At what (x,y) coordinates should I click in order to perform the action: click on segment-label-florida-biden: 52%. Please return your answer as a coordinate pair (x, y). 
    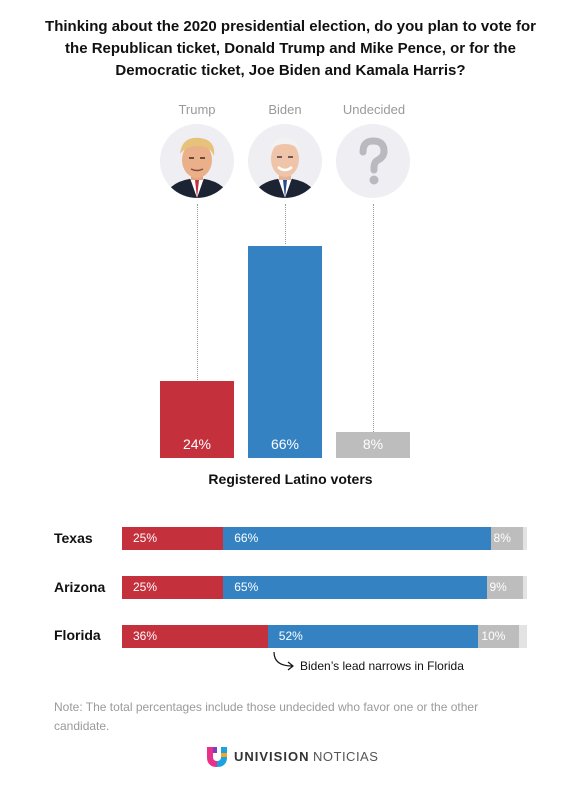
    Looking at the image, I should click on (290, 636).